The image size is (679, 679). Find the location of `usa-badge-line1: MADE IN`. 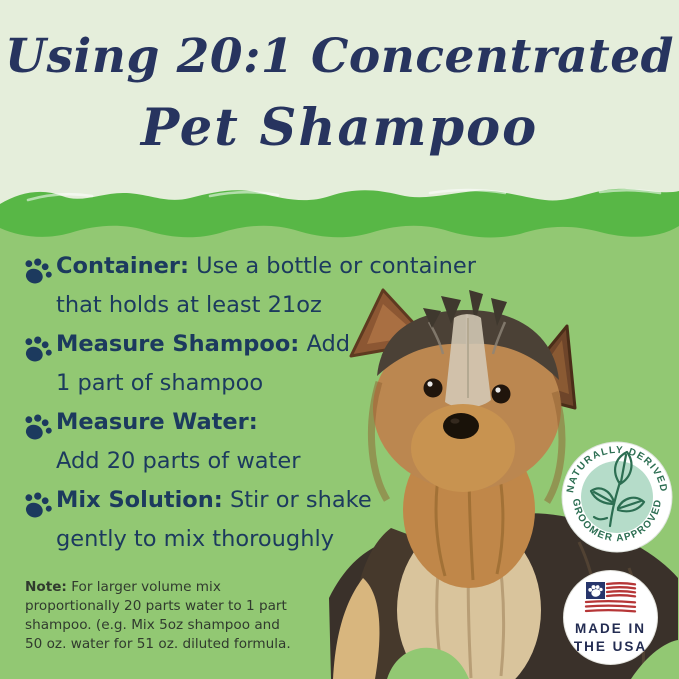

usa-badge-line1: MADE IN is located at coordinates (610, 628).